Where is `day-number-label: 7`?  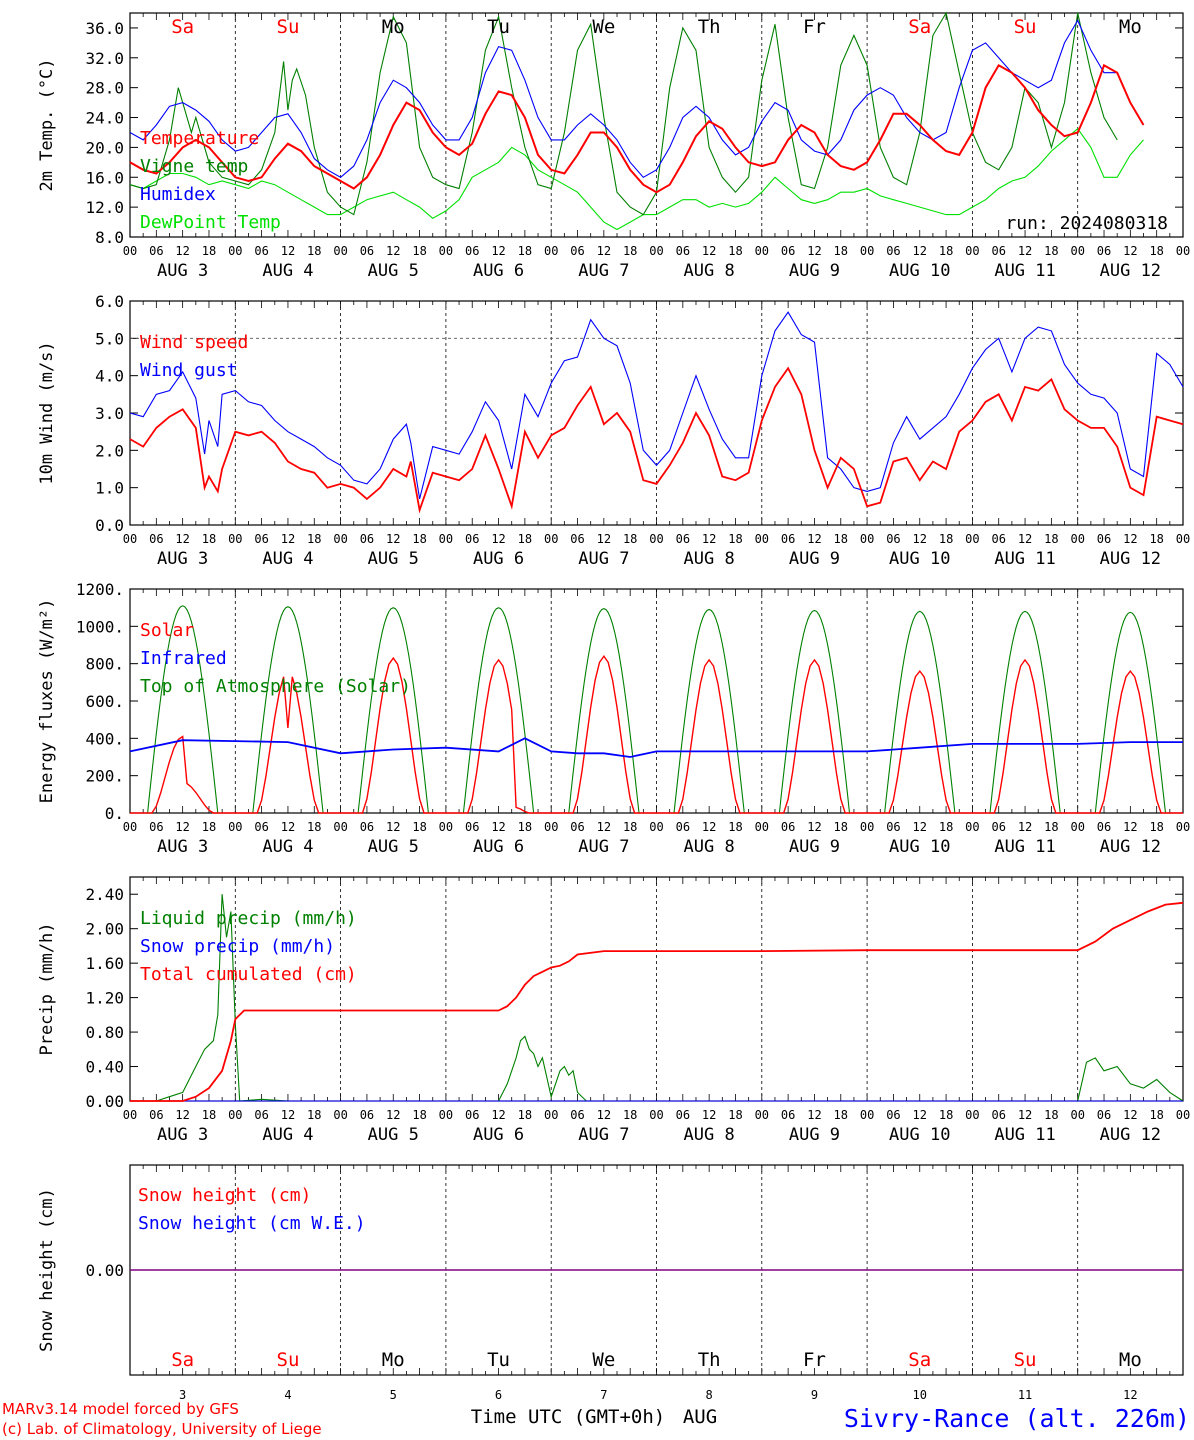
day-number-label: 7 is located at coordinates (603, 1395).